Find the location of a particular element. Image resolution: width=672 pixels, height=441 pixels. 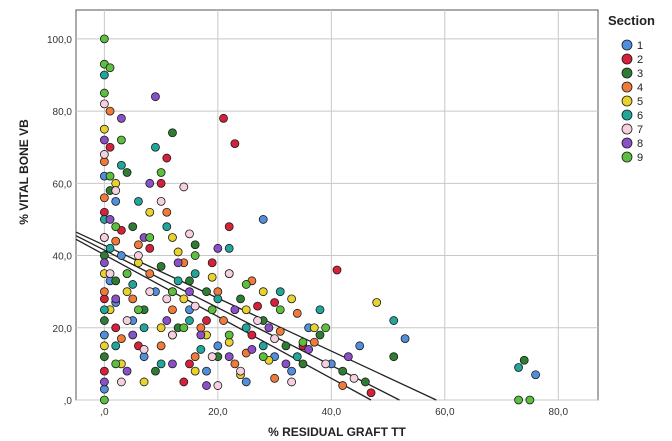

y-axis-tick-labels: ,0 20,0 40,0 60,0 80,0 100,0 is located at coordinates (59, 221).